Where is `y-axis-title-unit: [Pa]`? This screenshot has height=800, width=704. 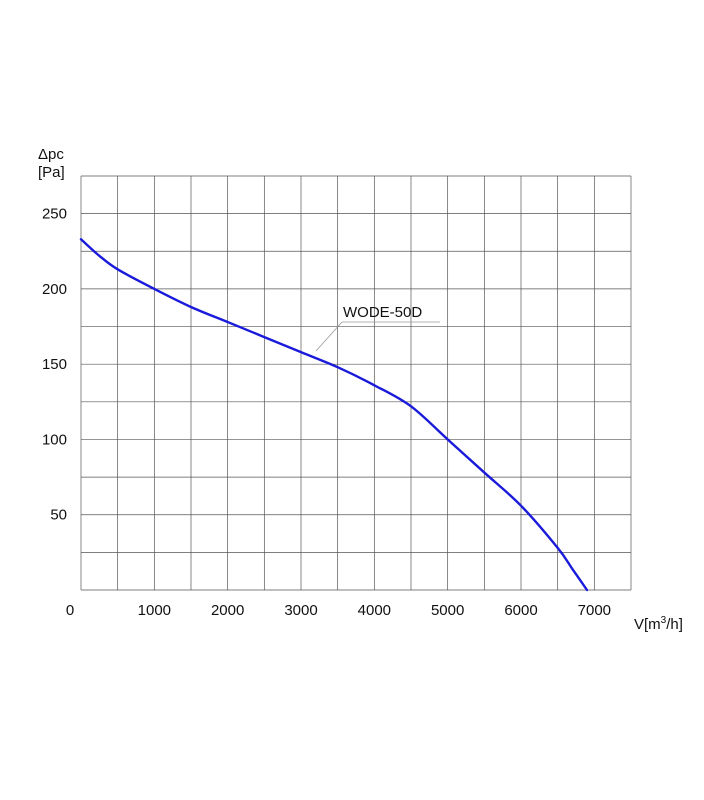
y-axis-title-unit: [Pa] is located at coordinates (51, 172).